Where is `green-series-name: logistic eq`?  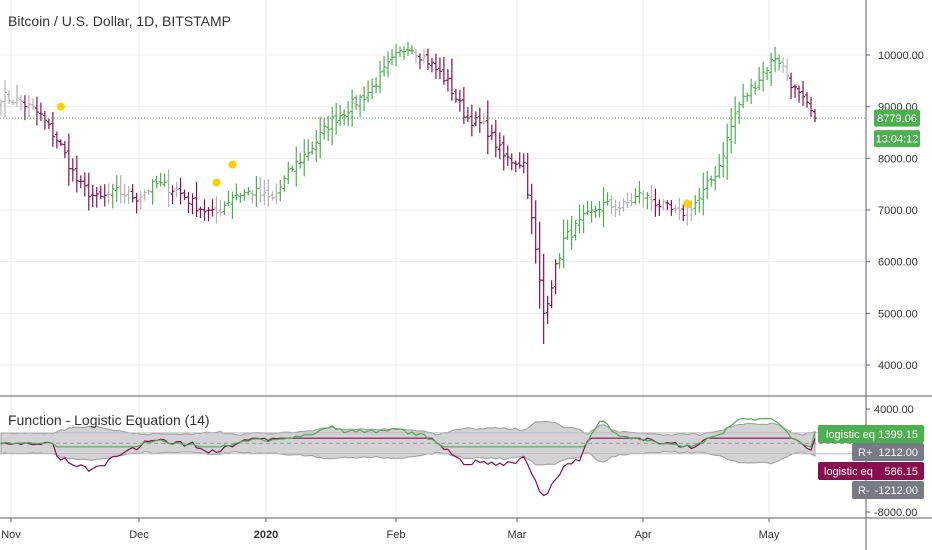 green-series-name: logistic eq is located at coordinates (850, 435).